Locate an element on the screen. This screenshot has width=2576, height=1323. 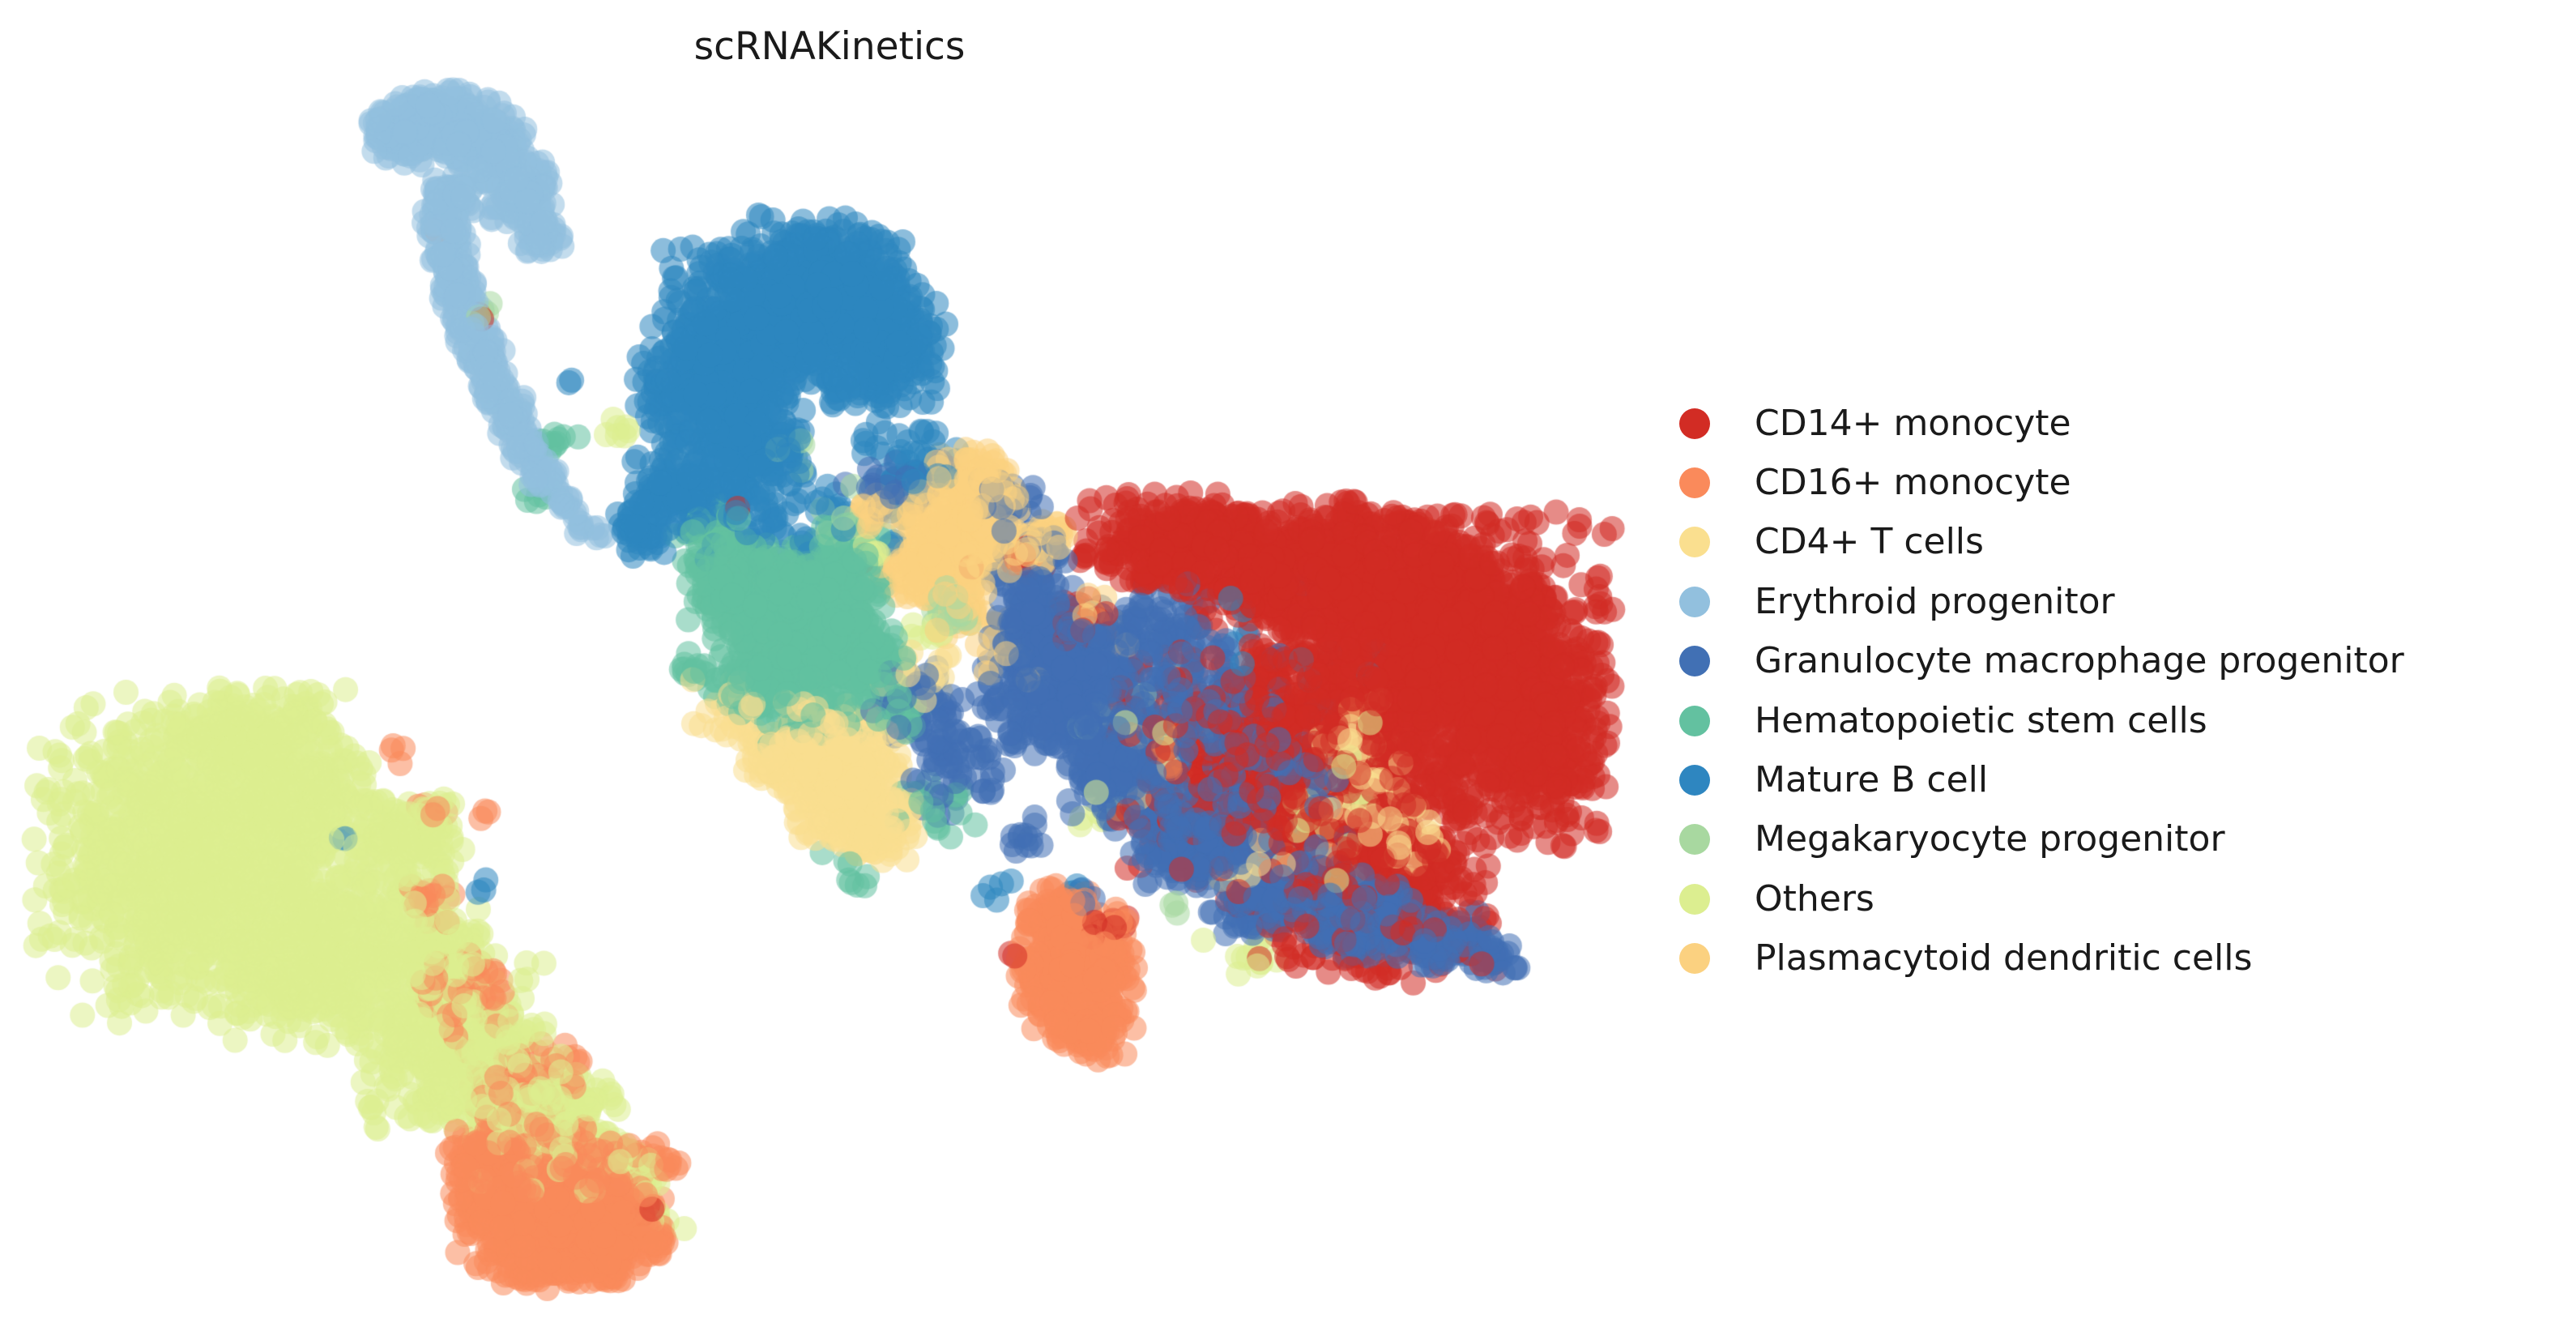
legend-label: Hematopoietic stem cells is located at coordinates (1981, 720).